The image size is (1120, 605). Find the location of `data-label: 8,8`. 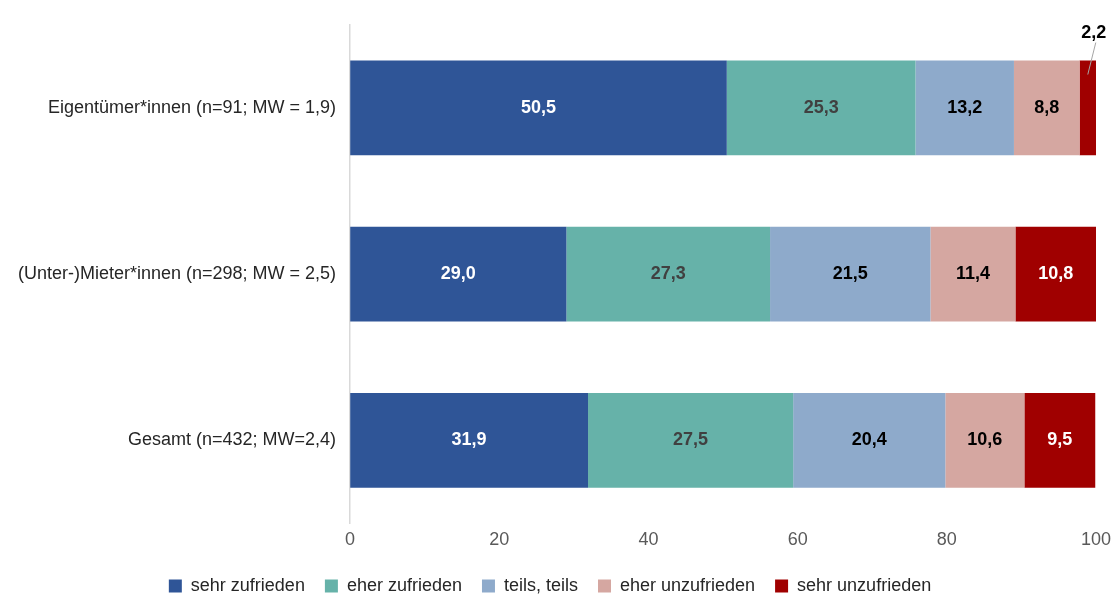

data-label: 8,8 is located at coordinates (1047, 106).